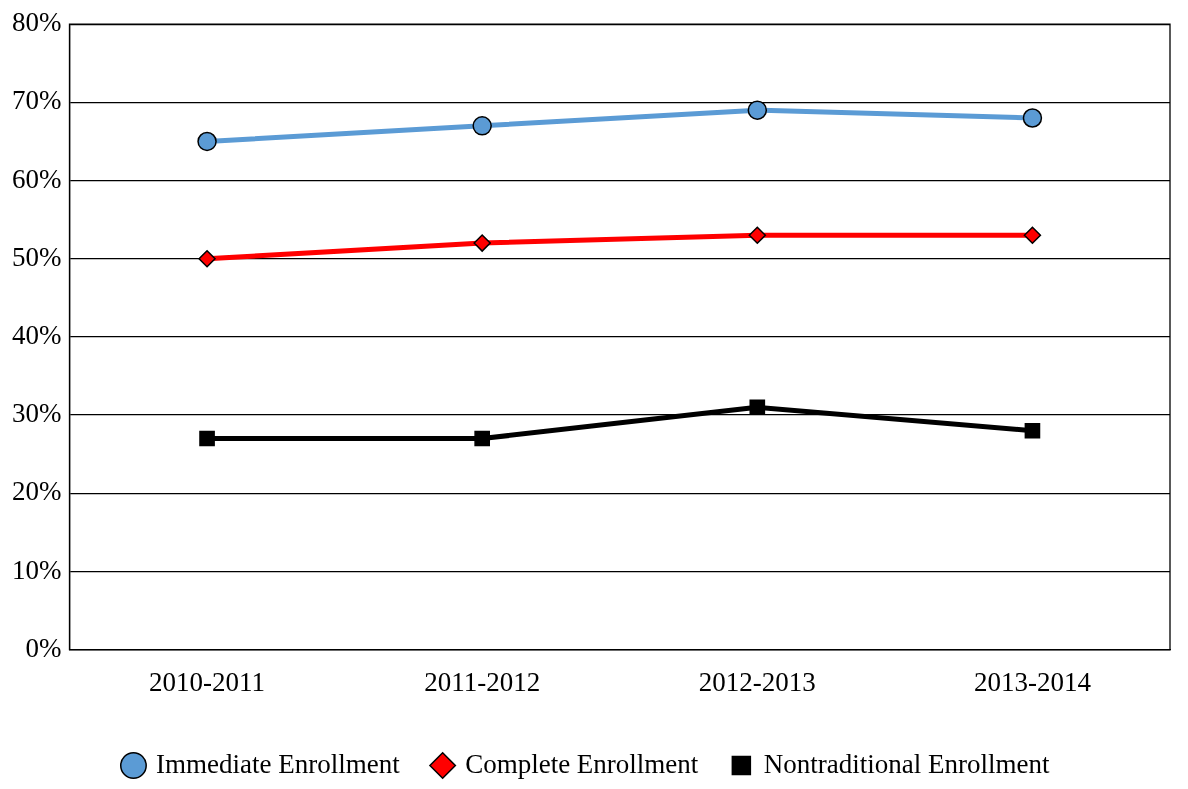 This screenshot has height=789, width=1188. Describe the element at coordinates (43, 647) in the screenshot. I see `y-tick-label: 0%` at that location.